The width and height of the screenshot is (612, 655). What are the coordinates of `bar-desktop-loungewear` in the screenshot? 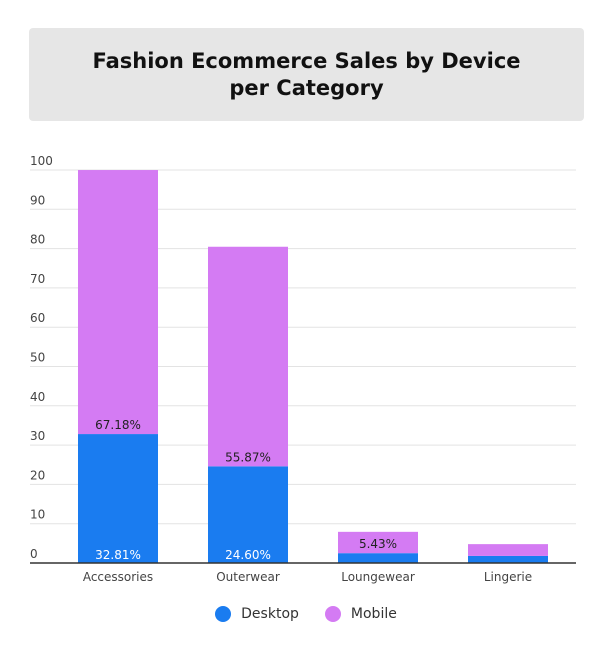 It's located at (378, 558).